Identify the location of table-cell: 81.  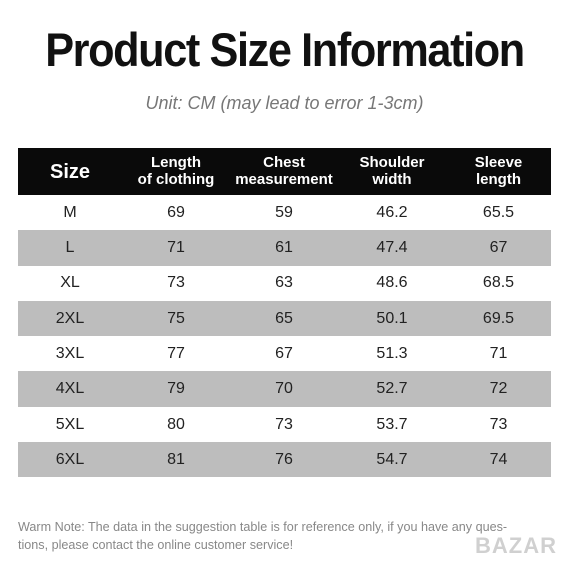
(176, 459).